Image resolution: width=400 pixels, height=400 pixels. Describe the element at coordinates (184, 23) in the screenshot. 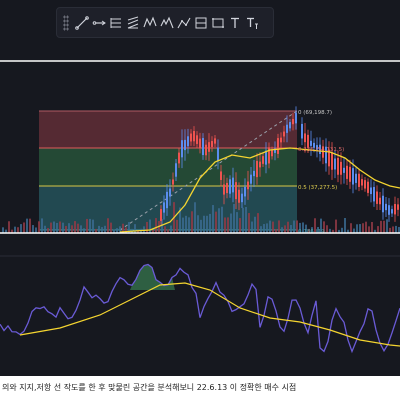

I see `path-icon` at that location.